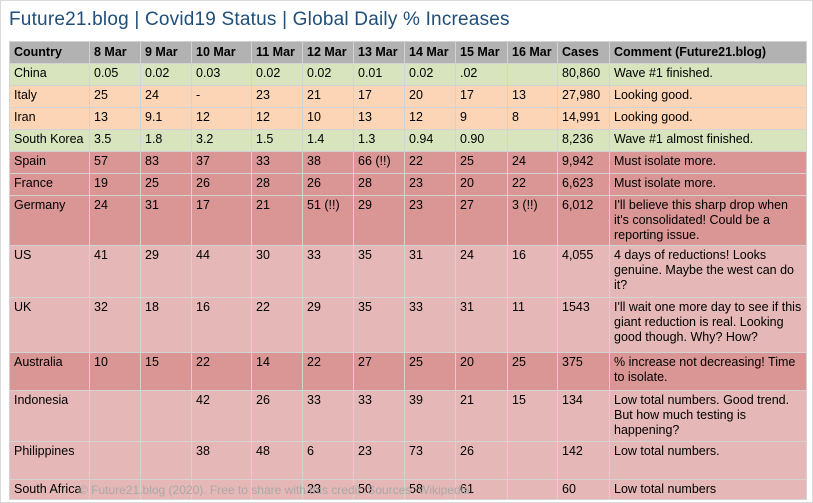 The width and height of the screenshot is (813, 503). What do you see at coordinates (583, 460) in the screenshot?
I see `cases-cell: 142` at bounding box center [583, 460].